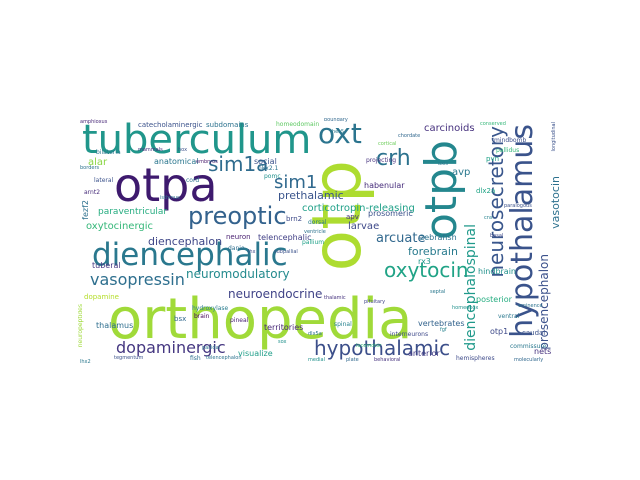 This screenshot has height=480, width=640. Describe the element at coordinates (443, 164) in the screenshot. I see `word-axis: axis` at that location.